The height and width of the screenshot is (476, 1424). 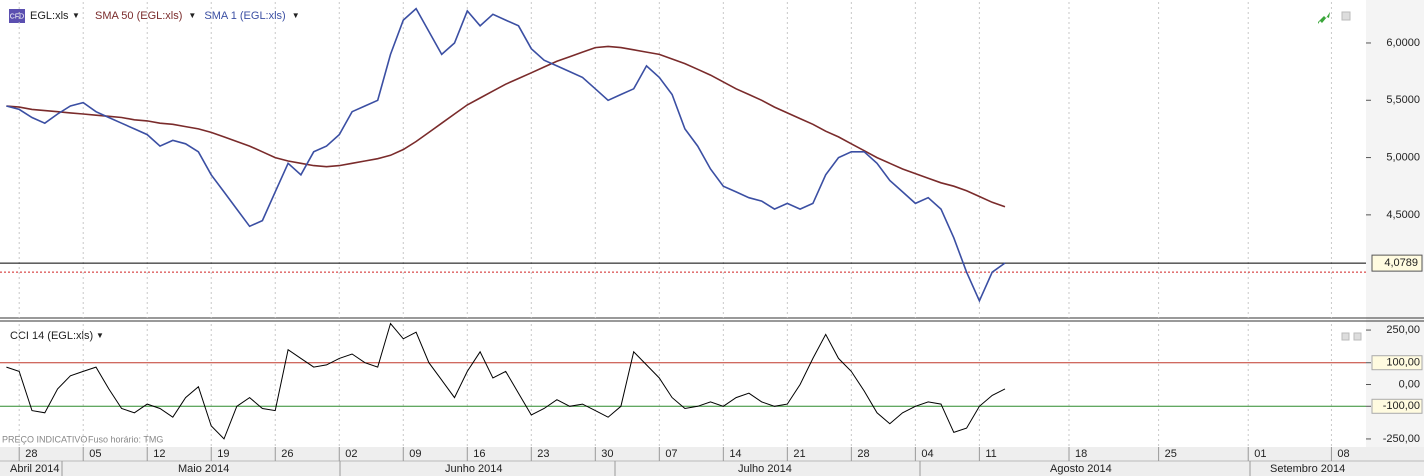 I want to click on last-price-label: 4,0789, so click(x=1401, y=263).